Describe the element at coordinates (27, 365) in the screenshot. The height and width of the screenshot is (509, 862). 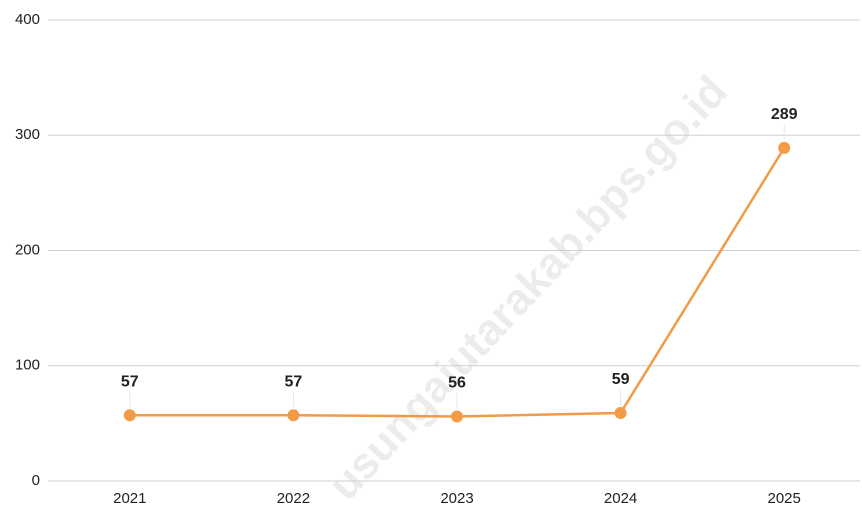
I see `y-tick-label: 100` at that location.